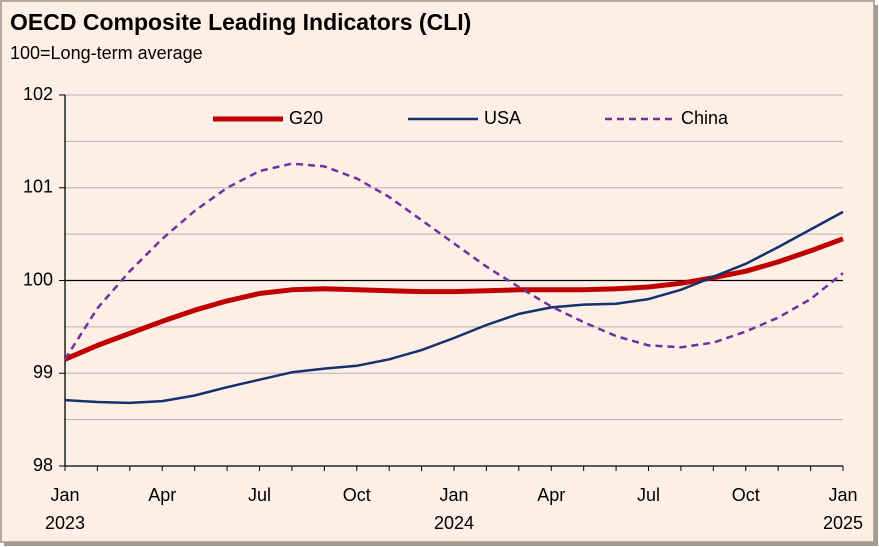 This screenshot has width=879, height=547. Describe the element at coordinates (38, 94) in the screenshot. I see `y-tick-label: 102` at that location.